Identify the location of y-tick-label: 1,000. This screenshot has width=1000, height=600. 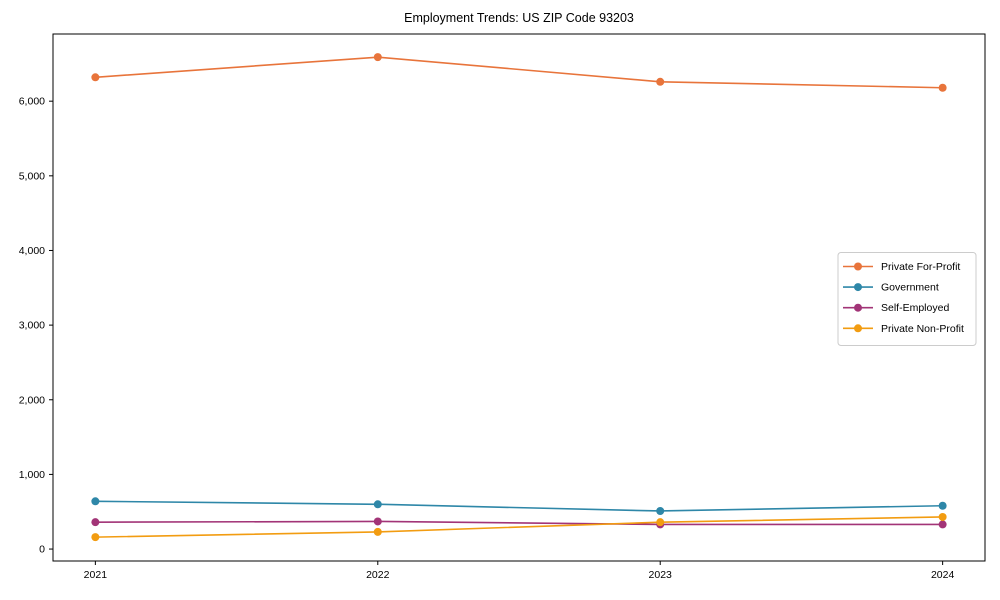
(32, 475).